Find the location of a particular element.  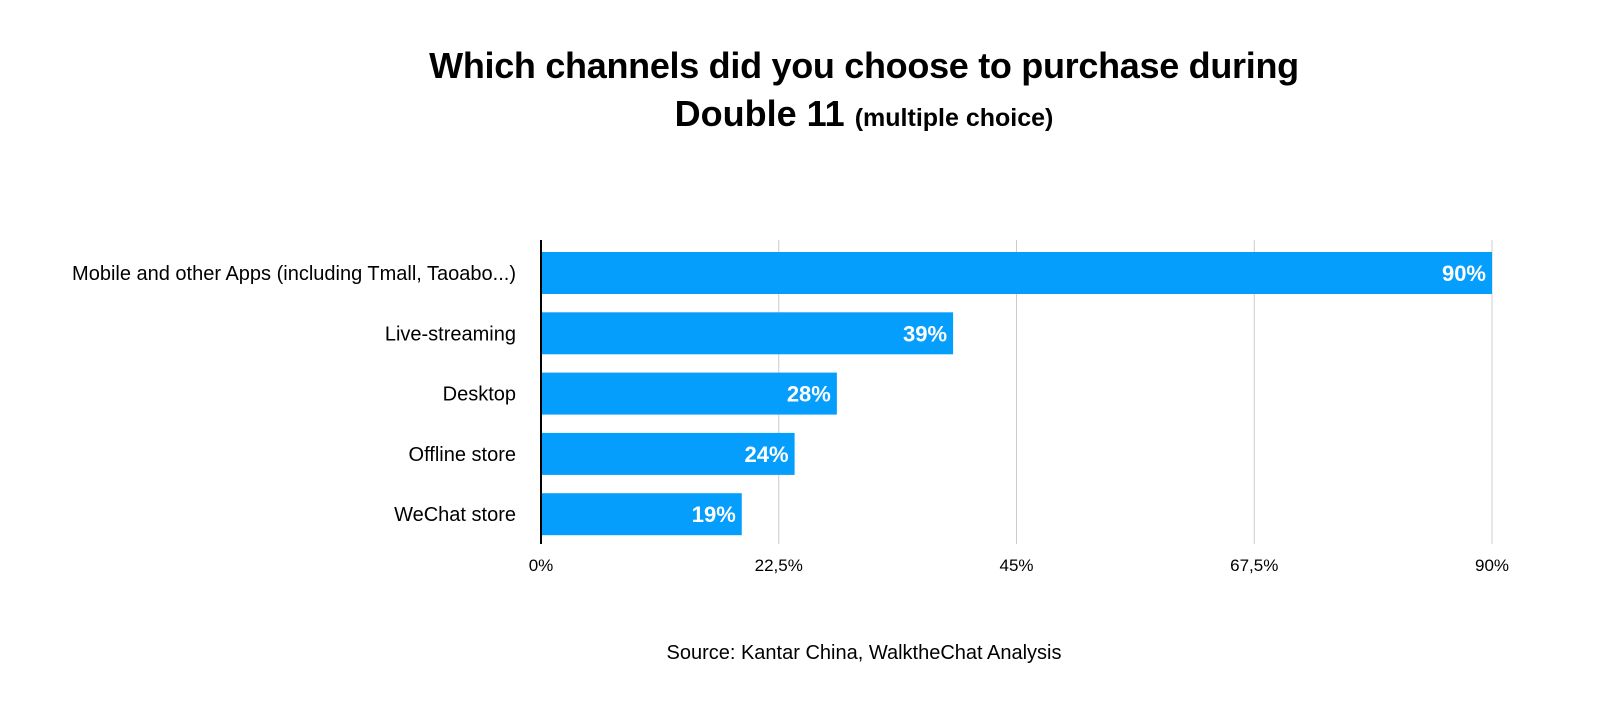

chart-subtitle: (multiple choice) is located at coordinates (954, 118).